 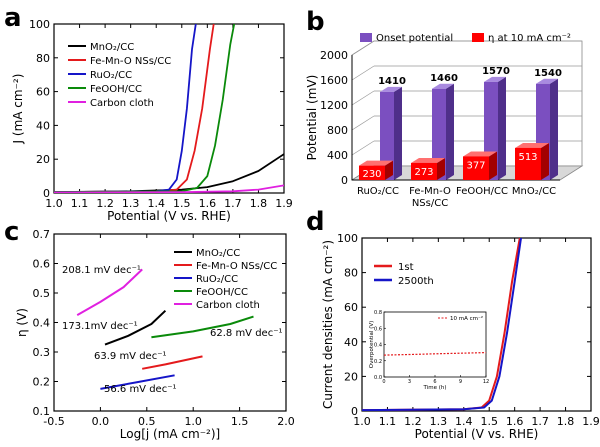 I want to click on x-axis-label: Potential (V vs. RHE), so click(x=169, y=216).